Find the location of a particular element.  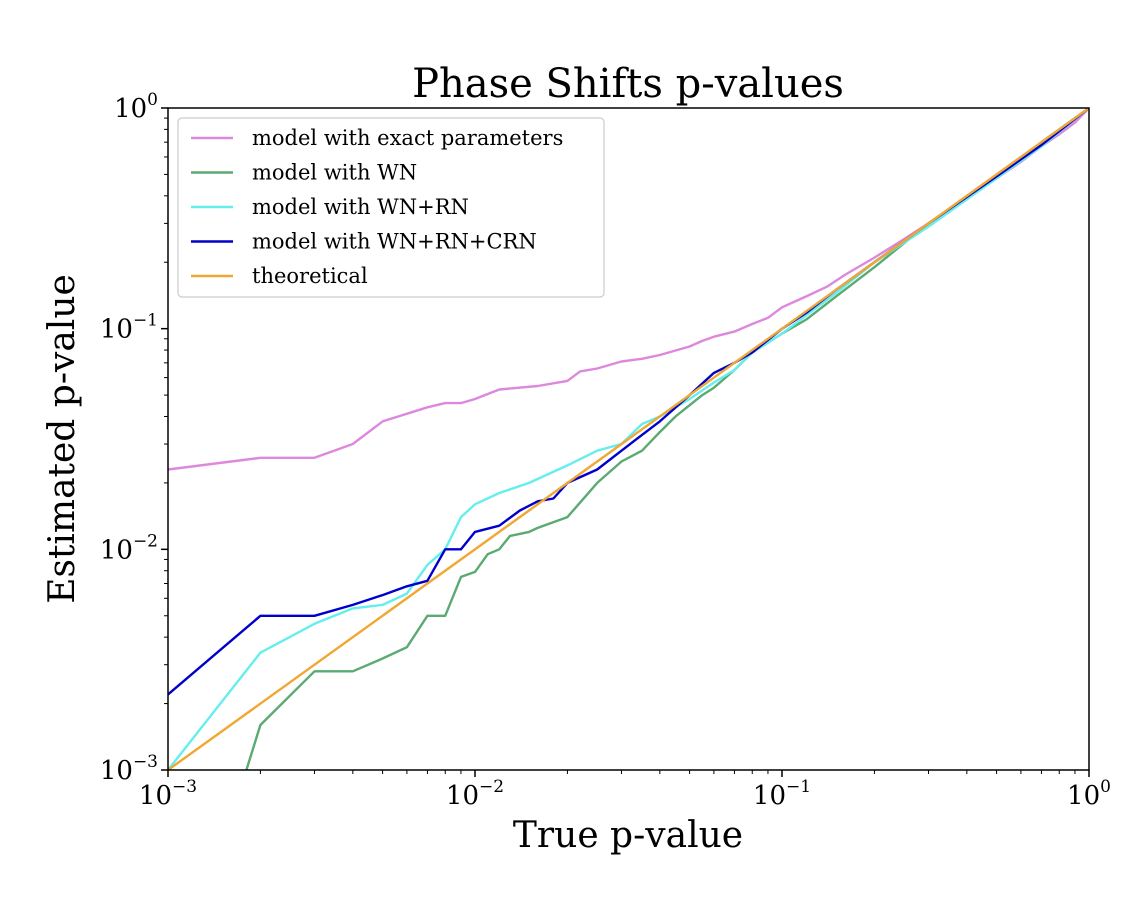

y-axis-label: Estimated p-value is located at coordinates (62, 439).